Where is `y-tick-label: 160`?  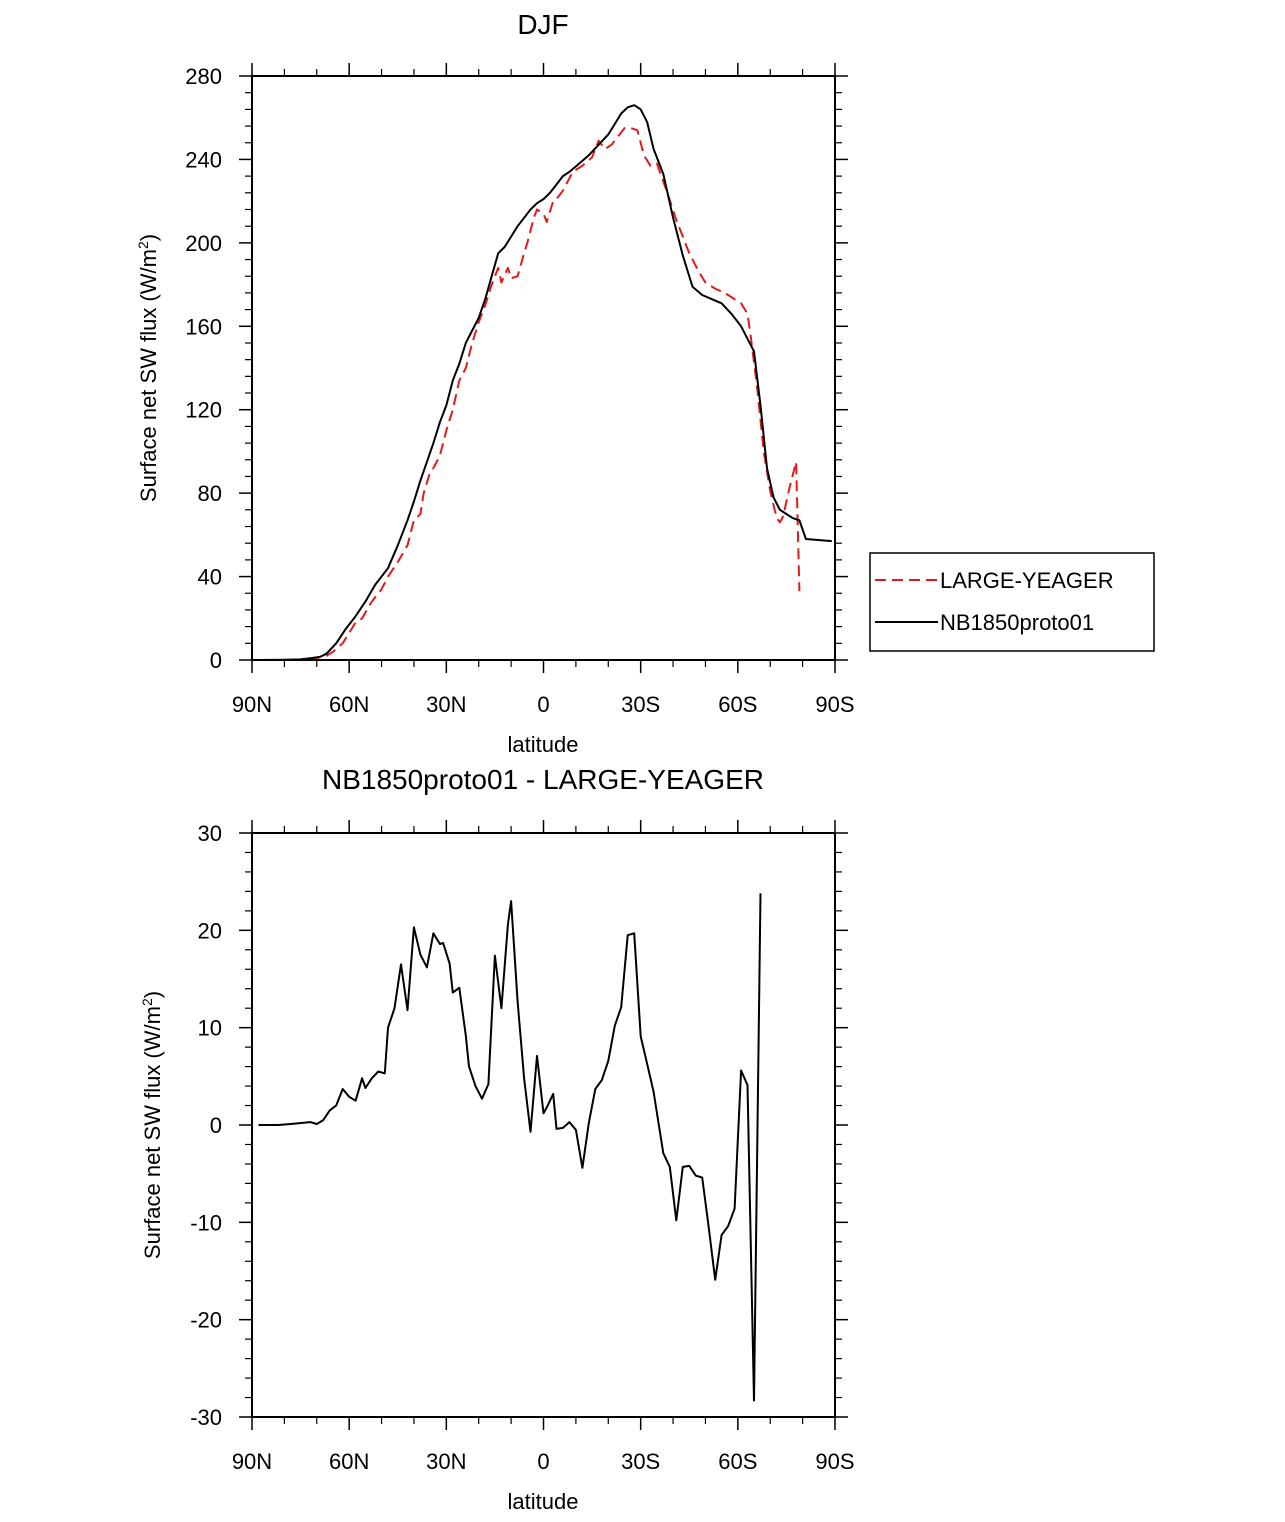
y-tick-label: 160 is located at coordinates (203, 326).